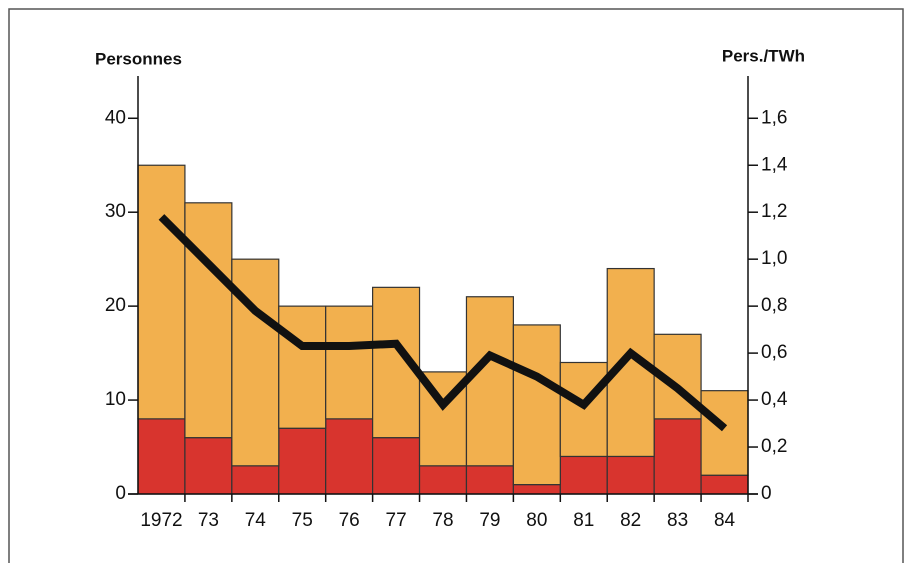  What do you see at coordinates (766, 493) in the screenshot?
I see `y2-tick-label: 0` at bounding box center [766, 493].